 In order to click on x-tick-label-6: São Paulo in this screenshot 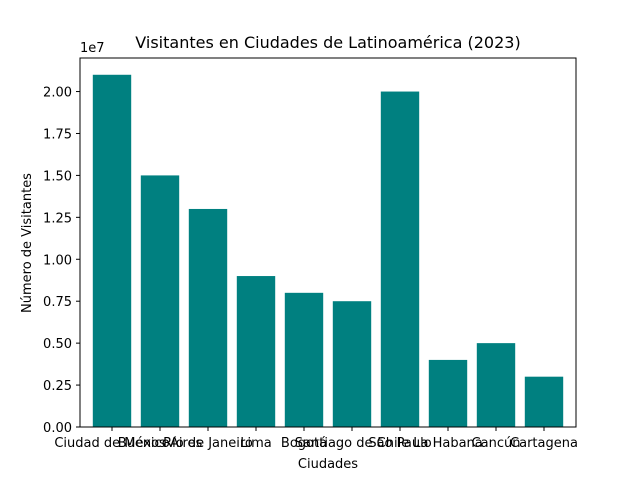, I will do `click(399, 443)`.